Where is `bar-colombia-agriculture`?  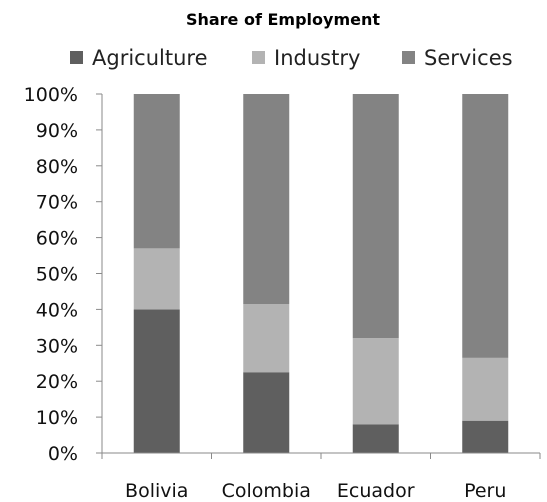 bar-colombia-agriculture is located at coordinates (266, 412).